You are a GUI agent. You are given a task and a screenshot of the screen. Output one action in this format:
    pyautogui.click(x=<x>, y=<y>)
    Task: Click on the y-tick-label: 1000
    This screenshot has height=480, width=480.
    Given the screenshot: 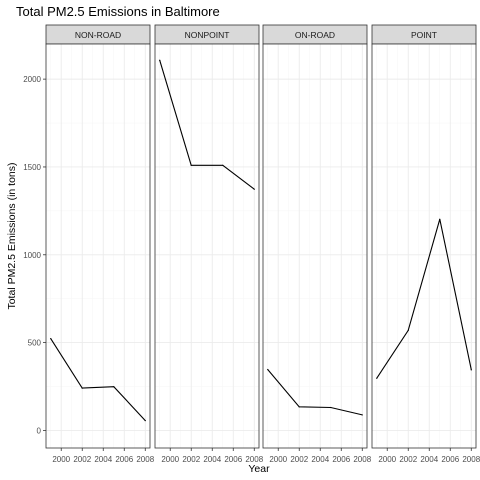 What is the action you would take?
    pyautogui.click(x=32, y=255)
    